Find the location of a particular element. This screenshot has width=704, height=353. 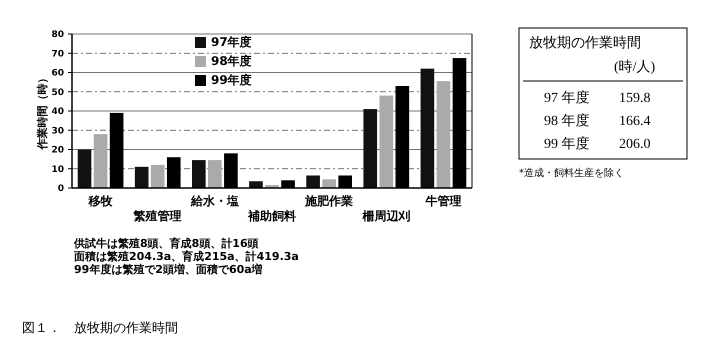

y-tick-label: 70 is located at coordinates (57, 54).